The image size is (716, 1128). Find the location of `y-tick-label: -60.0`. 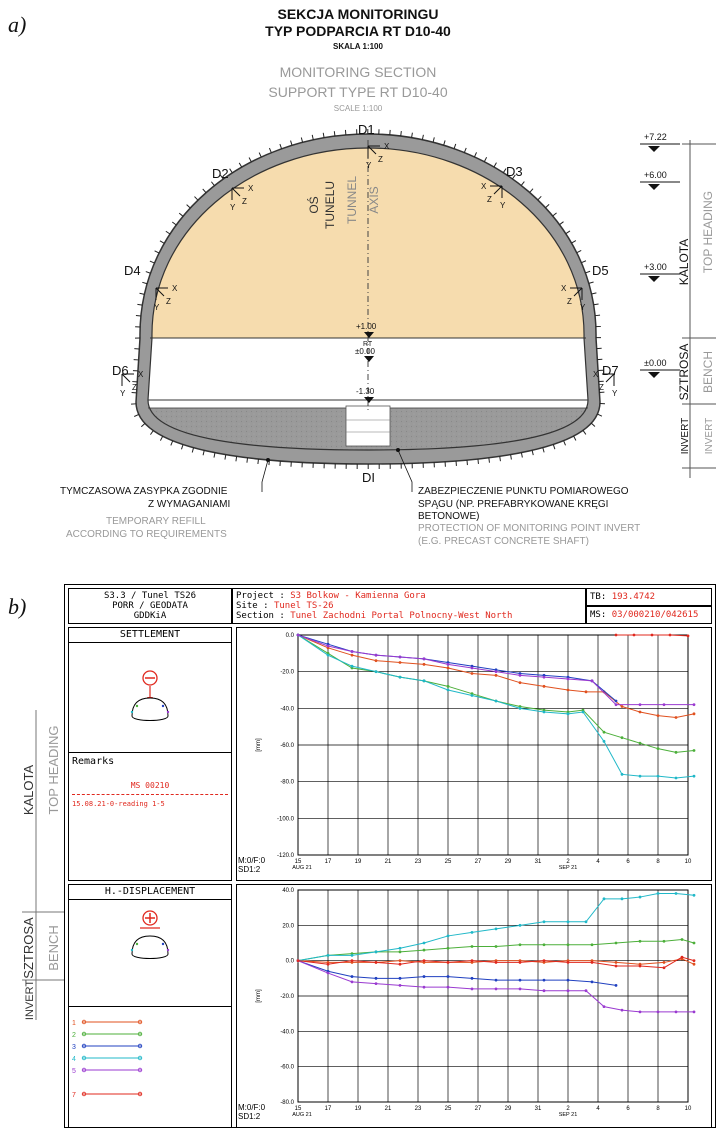

y-tick-label: -60.0 is located at coordinates (287, 1068).